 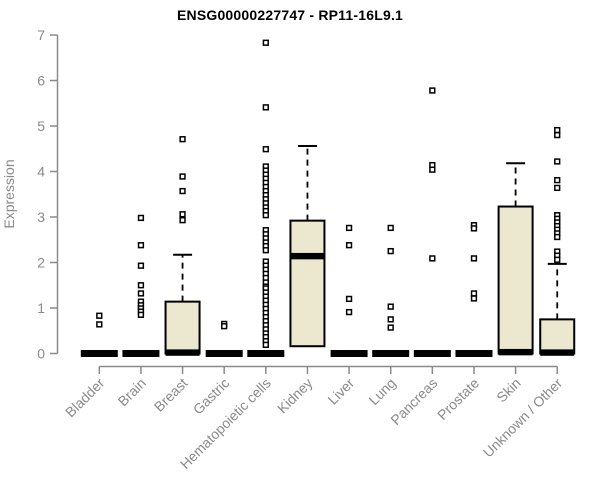 I want to click on median-bar-lung, so click(x=391, y=353).